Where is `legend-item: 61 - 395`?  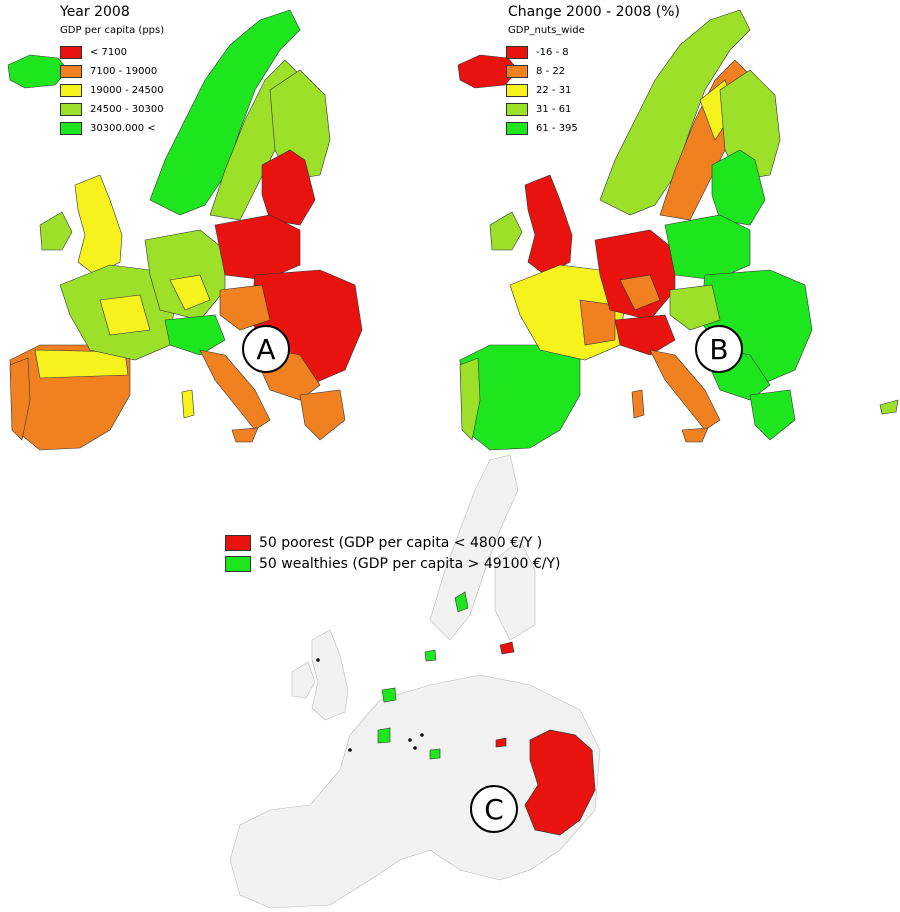
legend-item: 61 - 395 is located at coordinates (542, 128).